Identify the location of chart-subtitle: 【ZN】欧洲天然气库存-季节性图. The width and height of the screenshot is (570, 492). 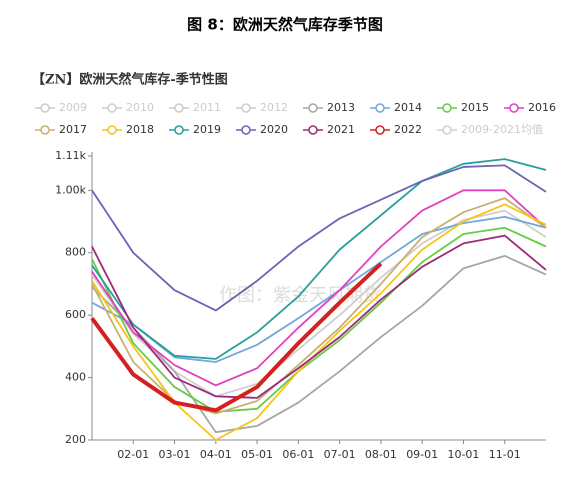
(130, 80).